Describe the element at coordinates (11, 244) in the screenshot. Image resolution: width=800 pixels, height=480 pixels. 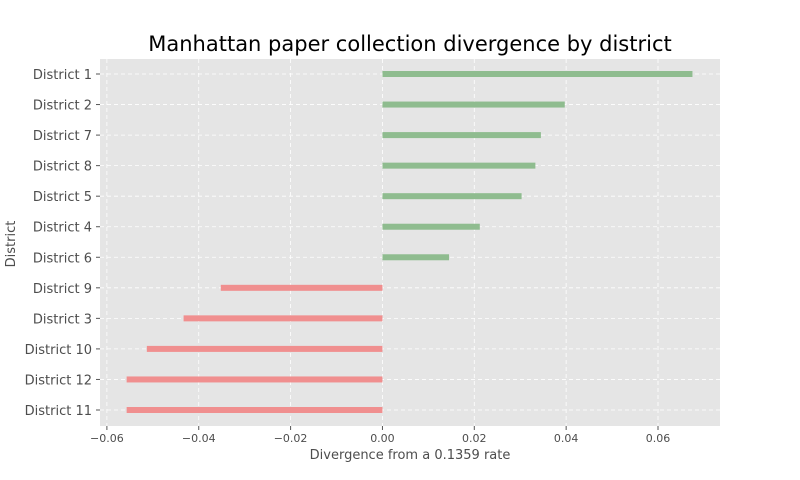
I see `y-axis-label: District` at that location.